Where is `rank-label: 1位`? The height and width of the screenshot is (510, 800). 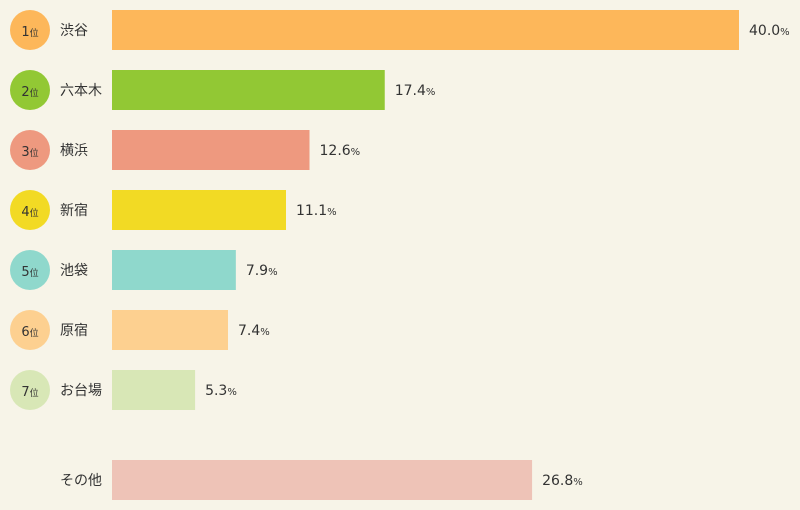
rank-label: 1位 is located at coordinates (29, 32).